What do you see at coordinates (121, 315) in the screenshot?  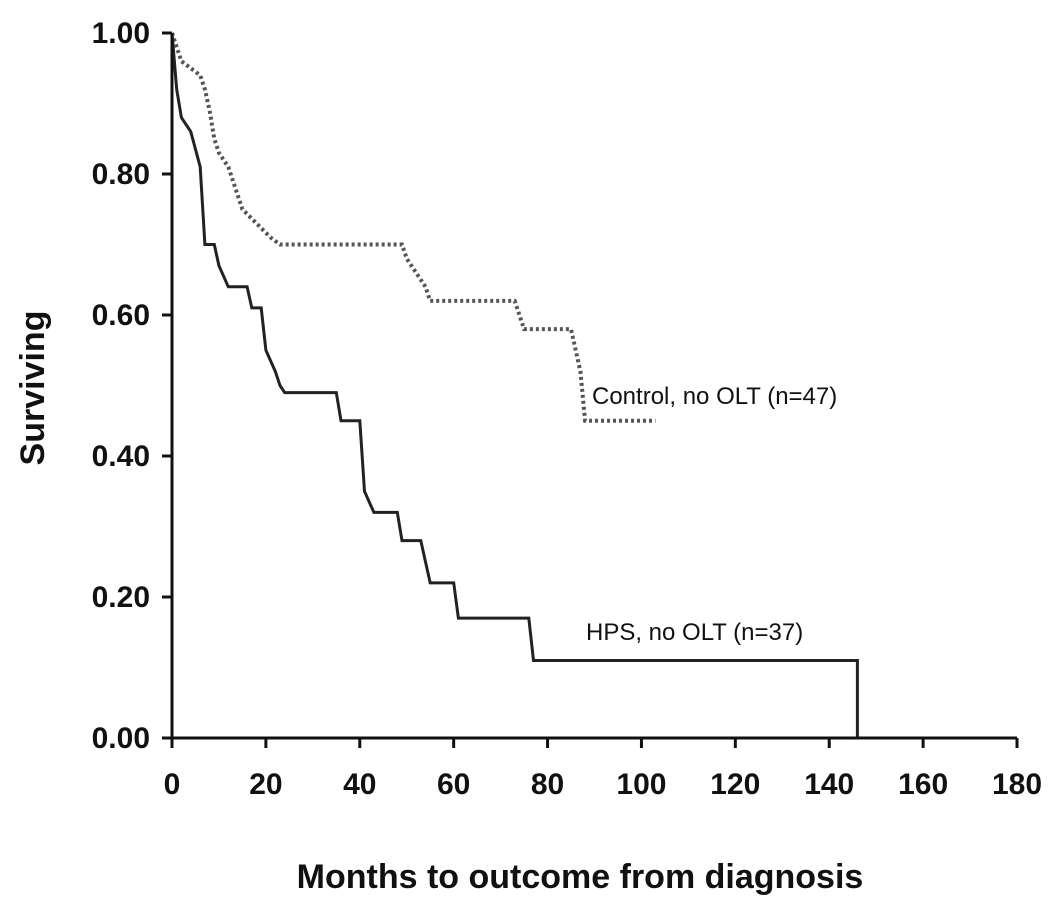 I see `y-tick-label: 0.60` at bounding box center [121, 315].